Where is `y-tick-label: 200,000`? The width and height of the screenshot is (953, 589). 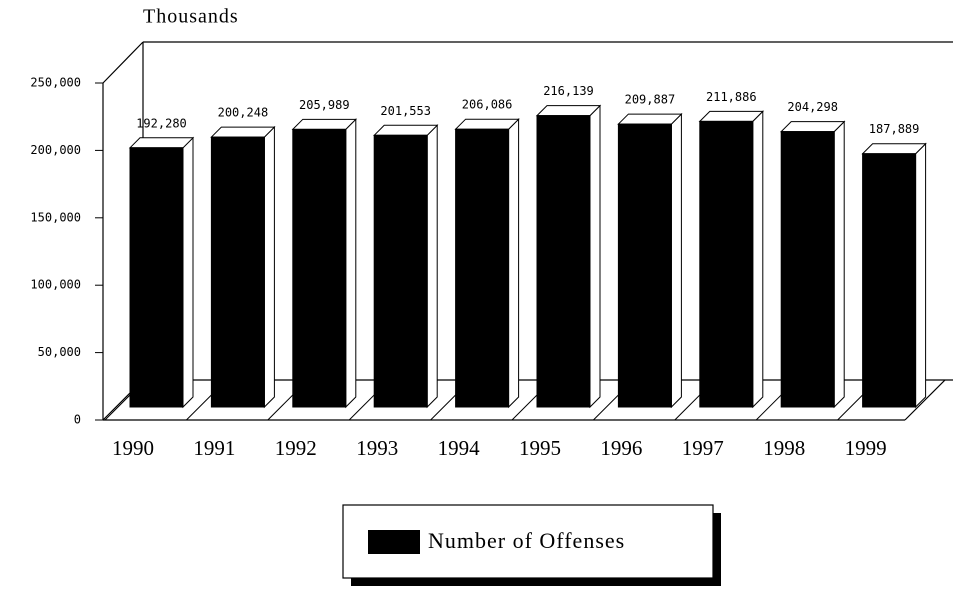 y-tick-label: 200,000 is located at coordinates (55, 150).